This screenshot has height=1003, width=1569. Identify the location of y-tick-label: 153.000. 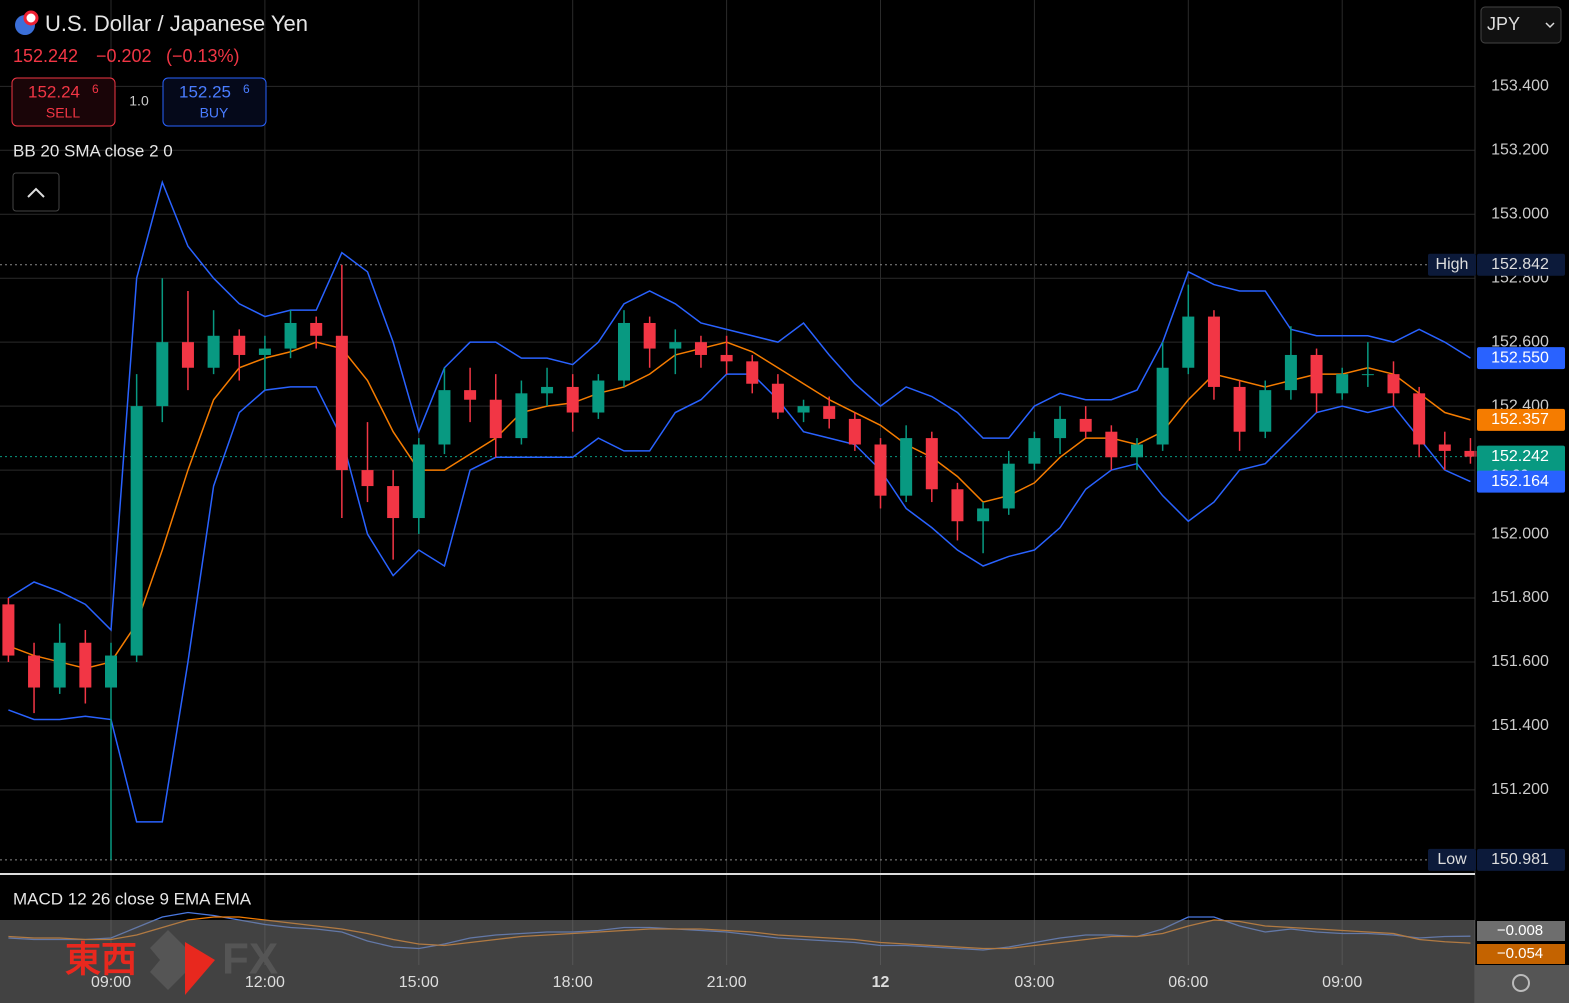
(1520, 213).